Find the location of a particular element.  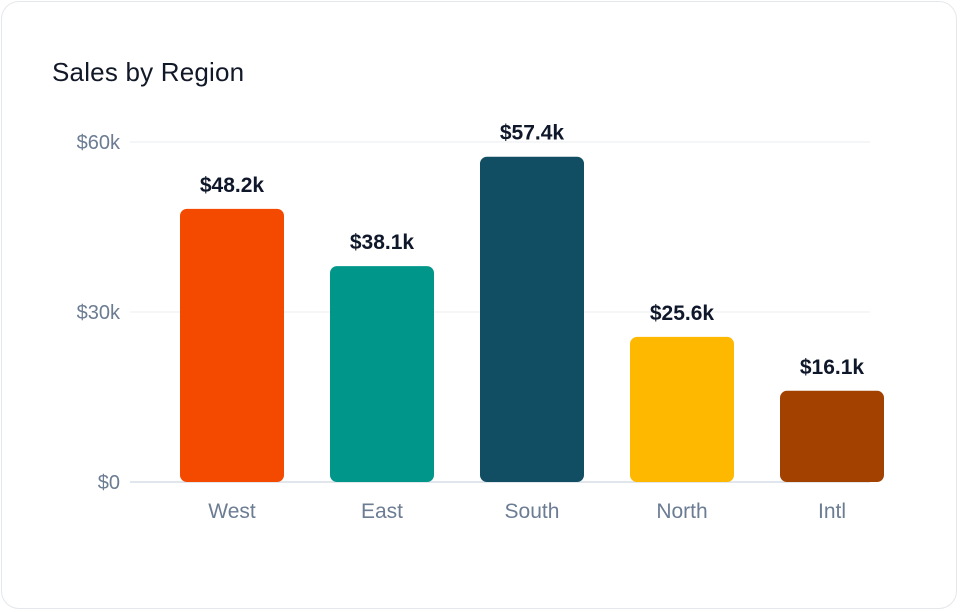

y-tick-label: $0 is located at coordinates (109, 483).